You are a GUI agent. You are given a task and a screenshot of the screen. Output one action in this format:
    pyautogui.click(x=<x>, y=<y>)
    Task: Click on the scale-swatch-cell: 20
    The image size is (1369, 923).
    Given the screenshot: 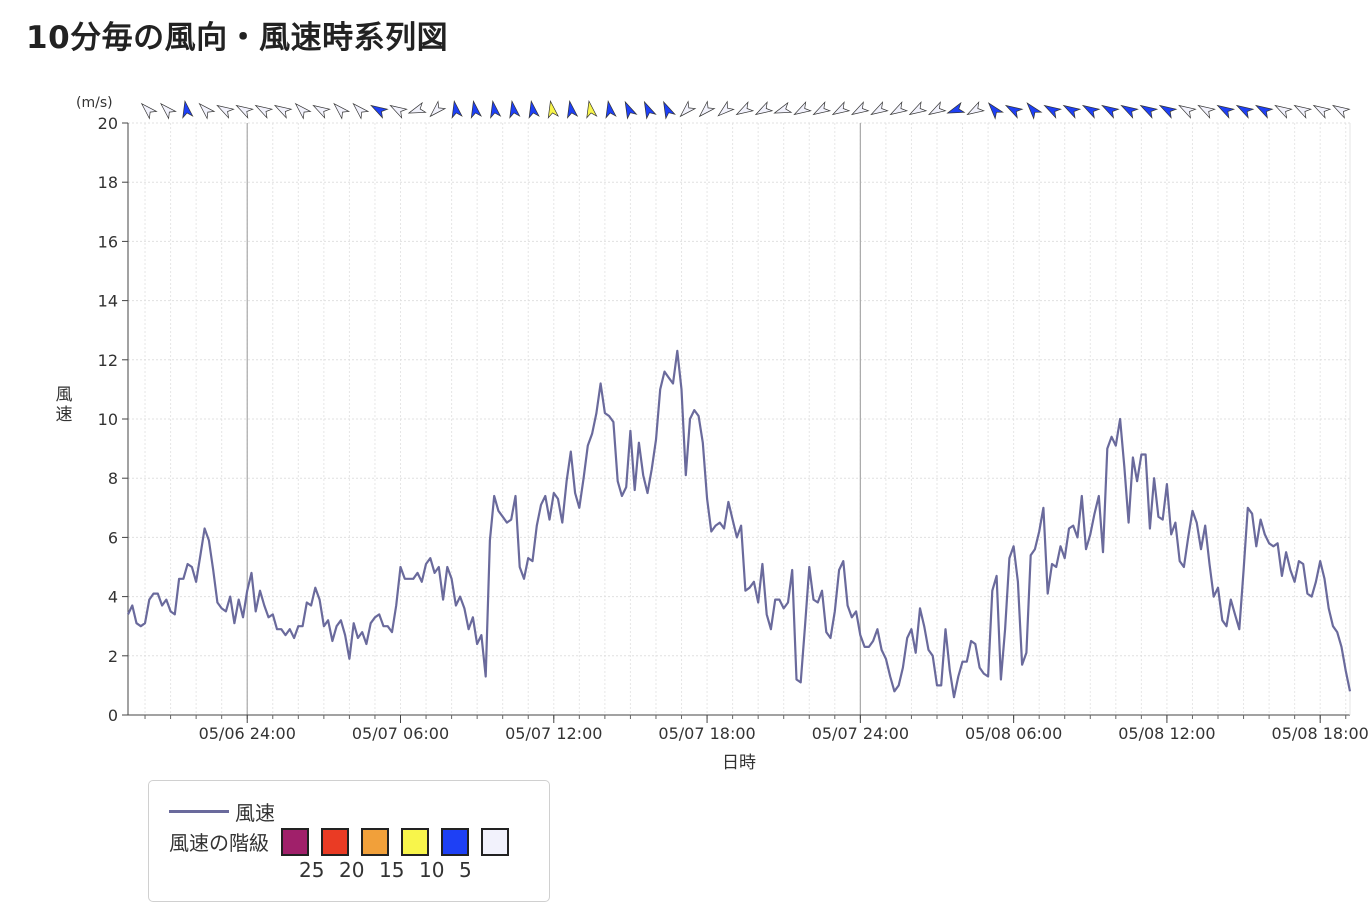 What is the action you would take?
    pyautogui.click(x=342, y=854)
    